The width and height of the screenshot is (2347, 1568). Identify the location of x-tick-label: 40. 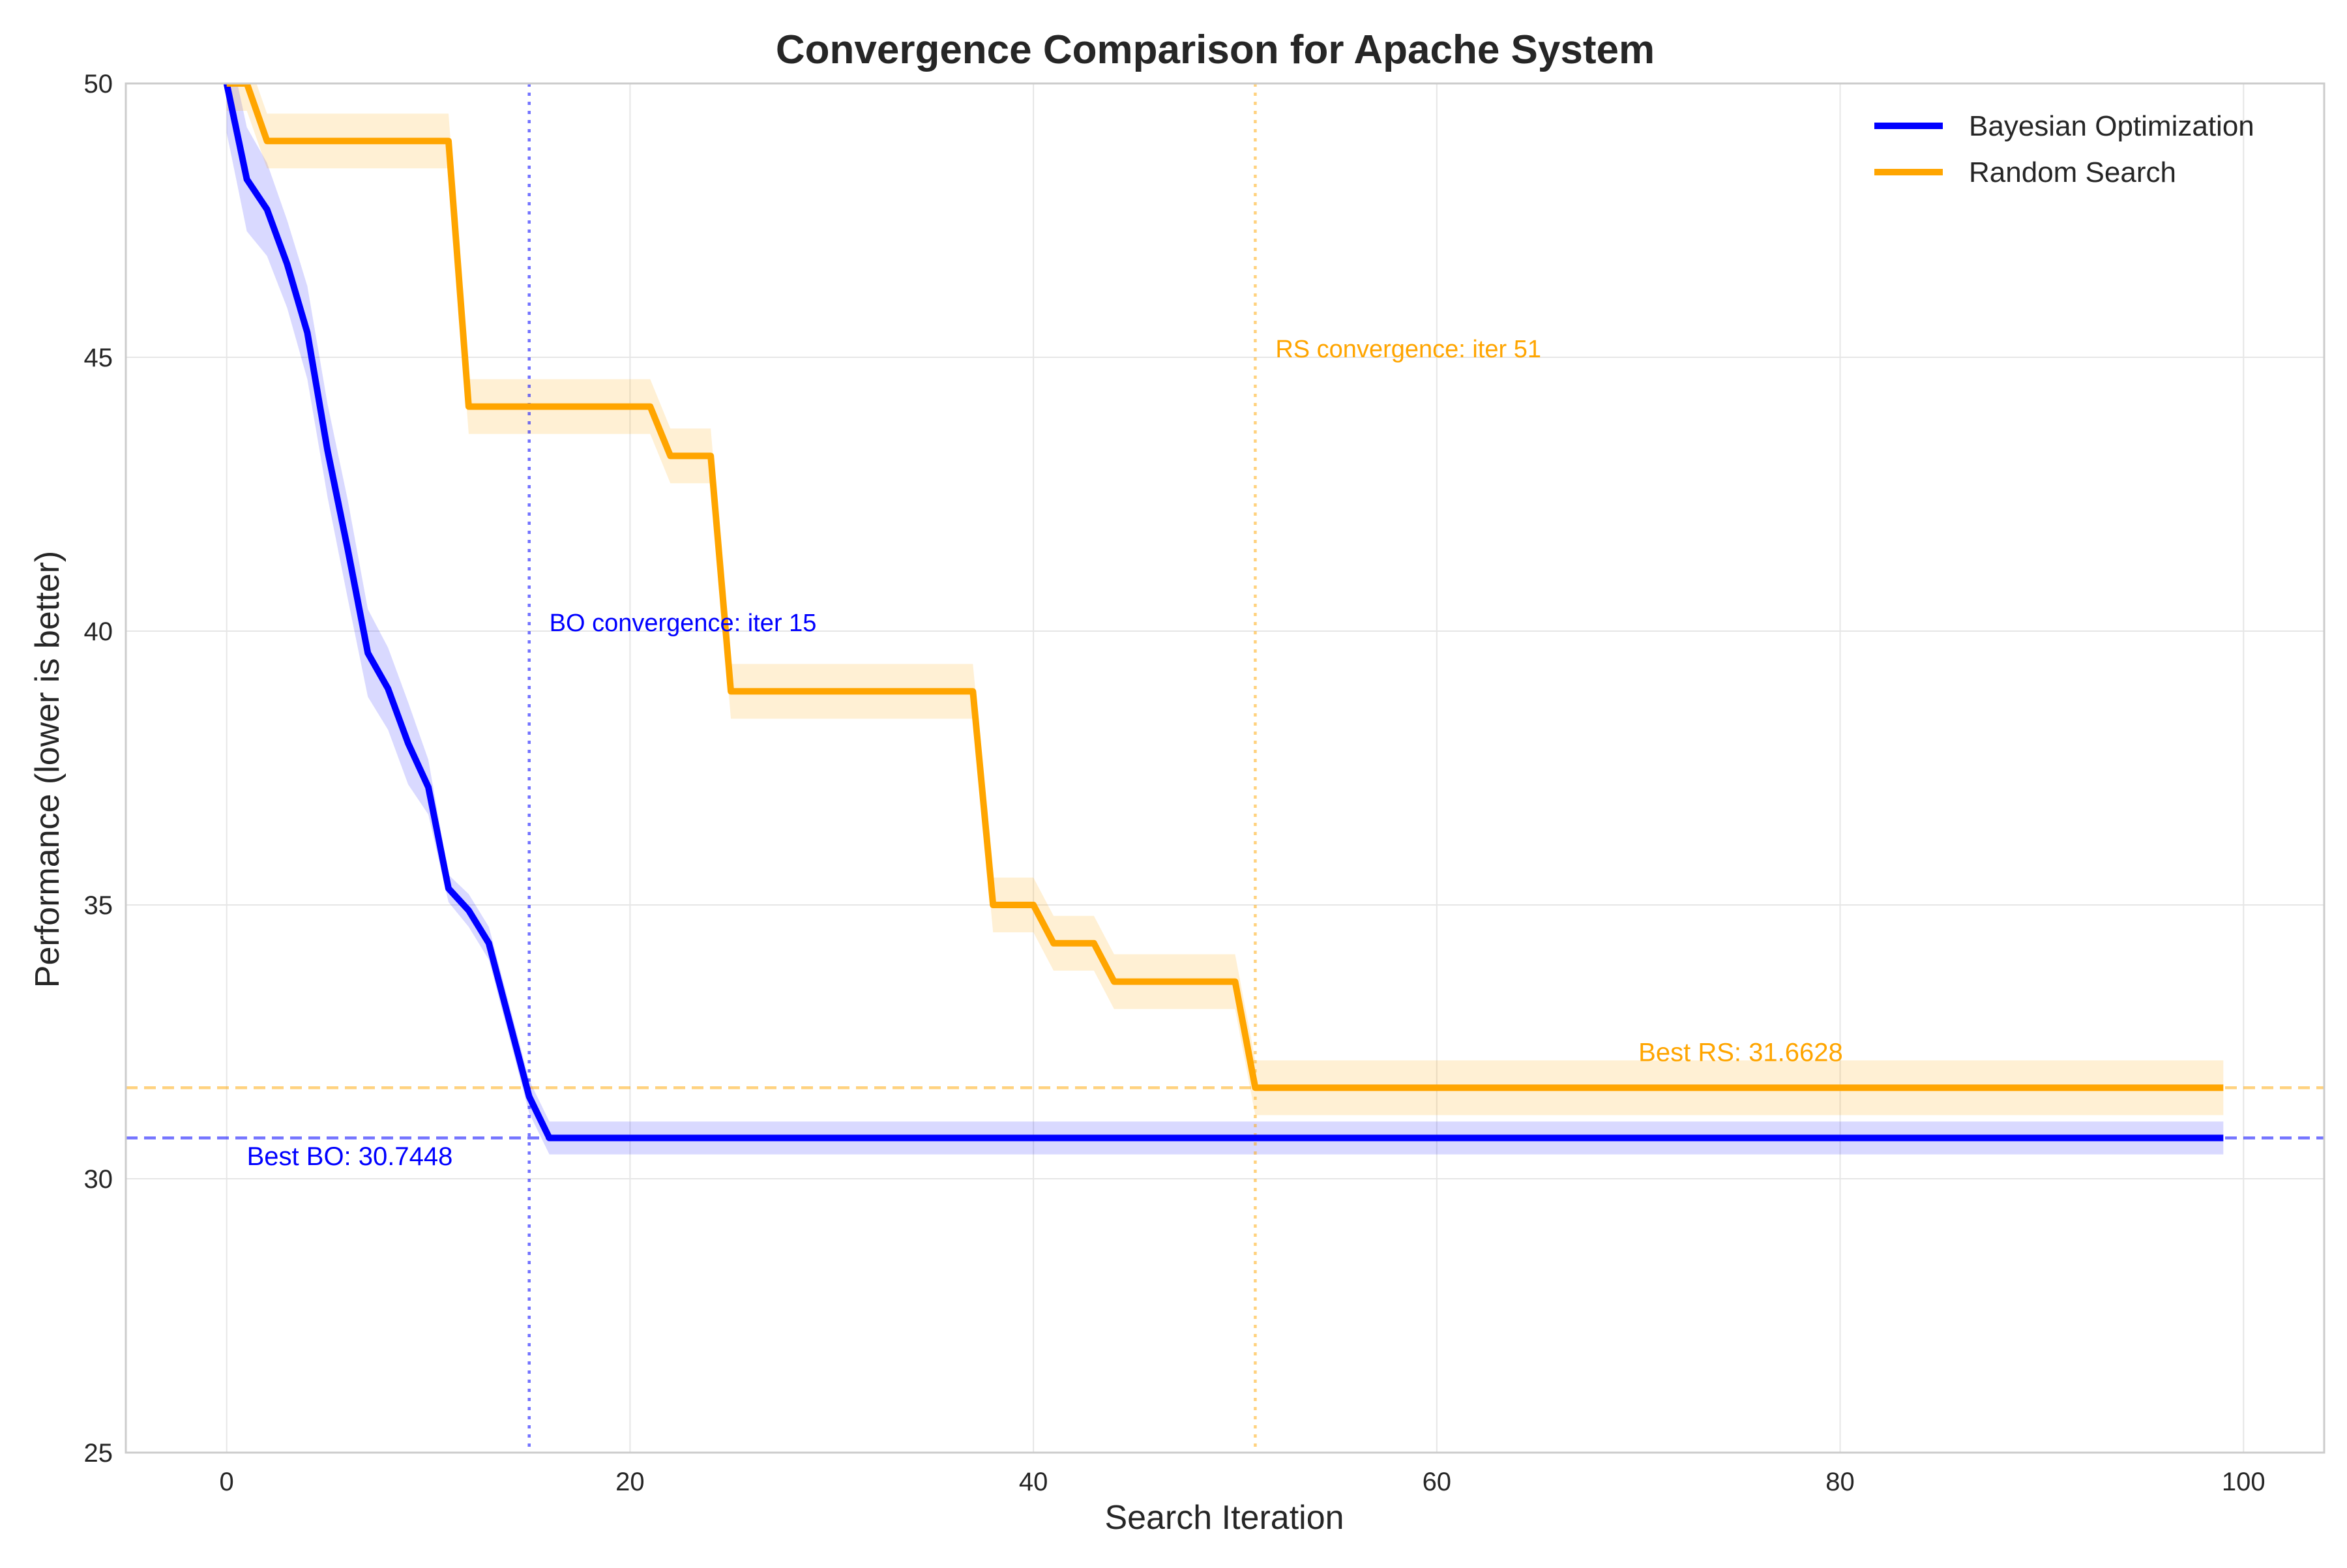
(1033, 1482).